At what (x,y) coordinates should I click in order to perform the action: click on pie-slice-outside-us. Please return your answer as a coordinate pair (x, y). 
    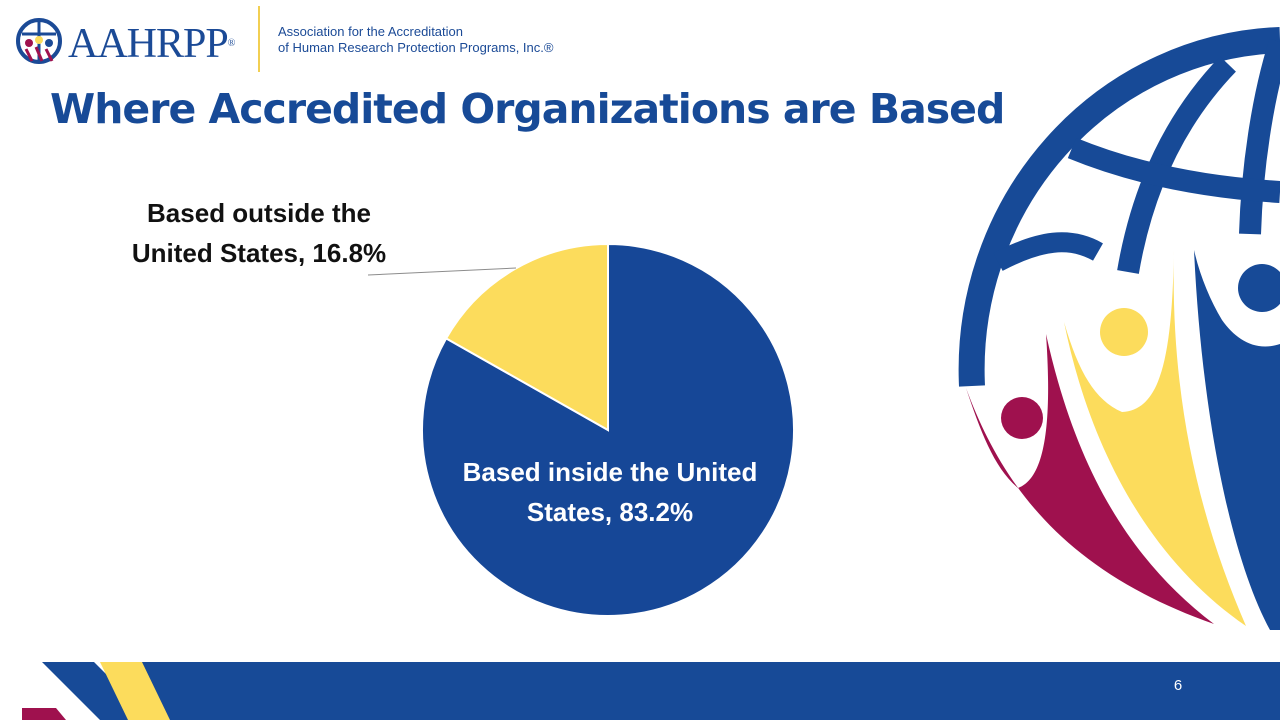
    Looking at the image, I should click on (526, 337).